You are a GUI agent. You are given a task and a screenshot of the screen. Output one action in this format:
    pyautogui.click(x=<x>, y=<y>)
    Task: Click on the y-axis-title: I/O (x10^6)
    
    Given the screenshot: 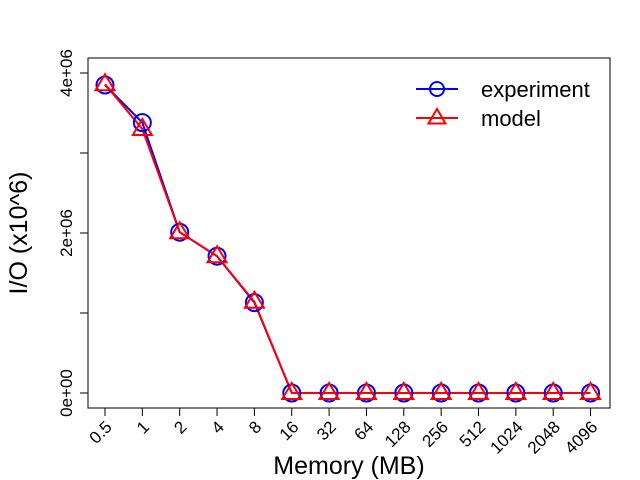 What is the action you would take?
    pyautogui.click(x=19, y=233)
    